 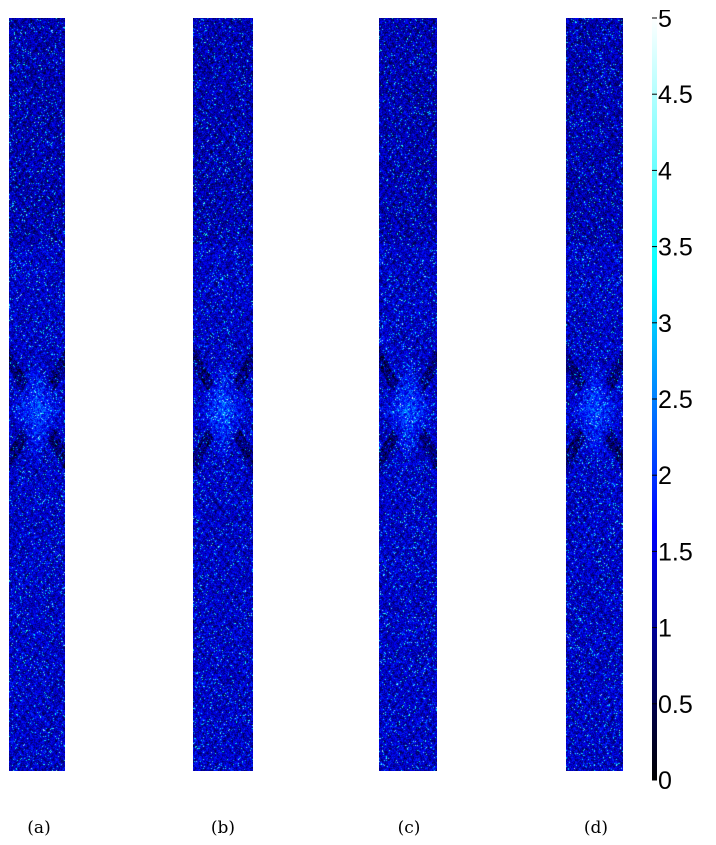 What do you see at coordinates (665, 781) in the screenshot?
I see `colorbar-tick-label: 0` at bounding box center [665, 781].